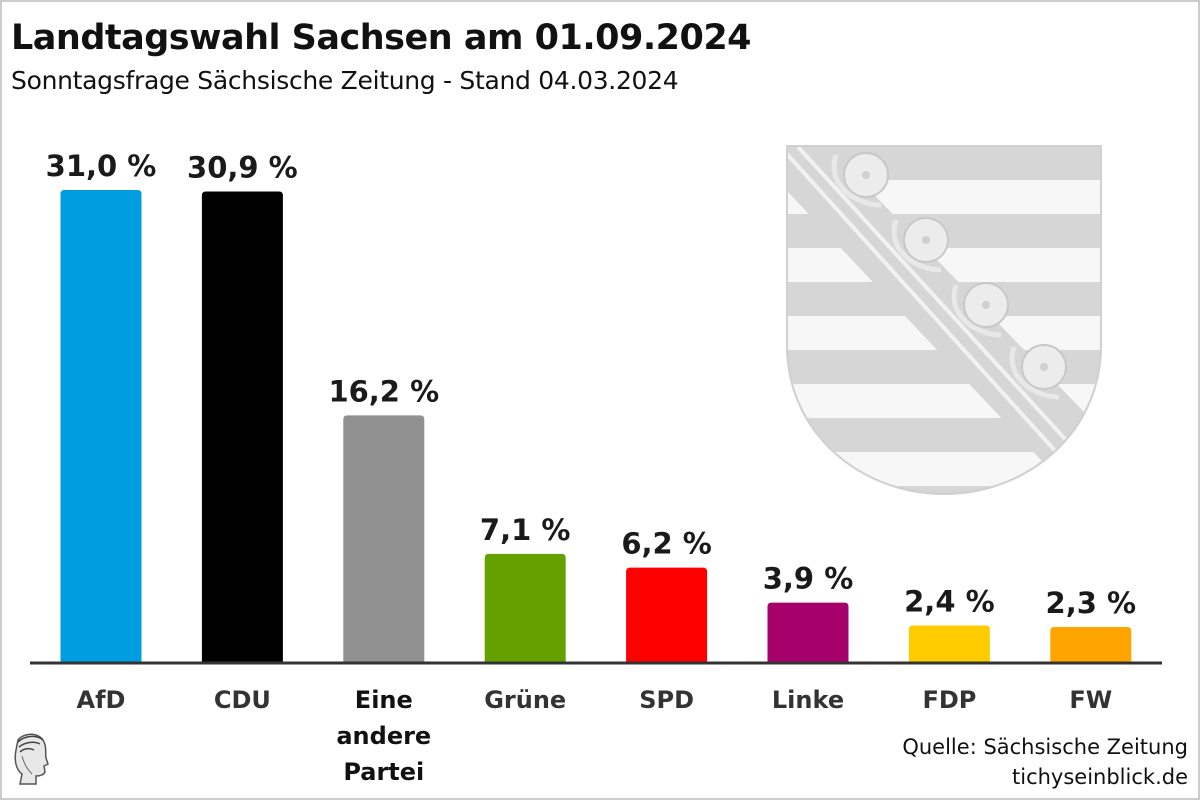 The height and width of the screenshot is (800, 1200). Describe the element at coordinates (808, 632) in the screenshot. I see `bar-linke` at that location.